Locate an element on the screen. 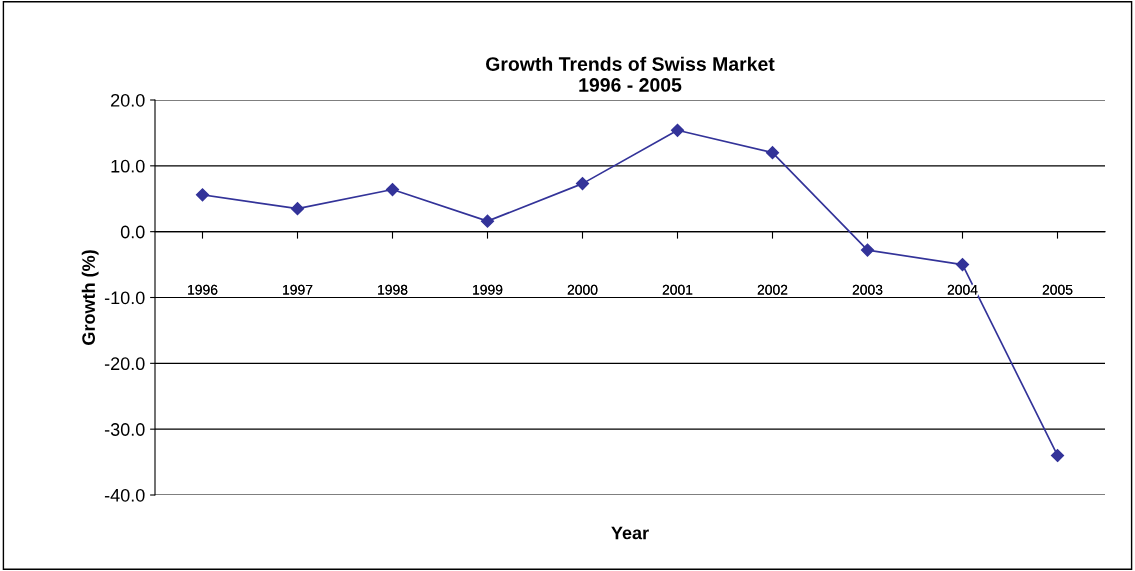 The height and width of the screenshot is (571, 1135). x-tick-label: 2000 is located at coordinates (582, 289).